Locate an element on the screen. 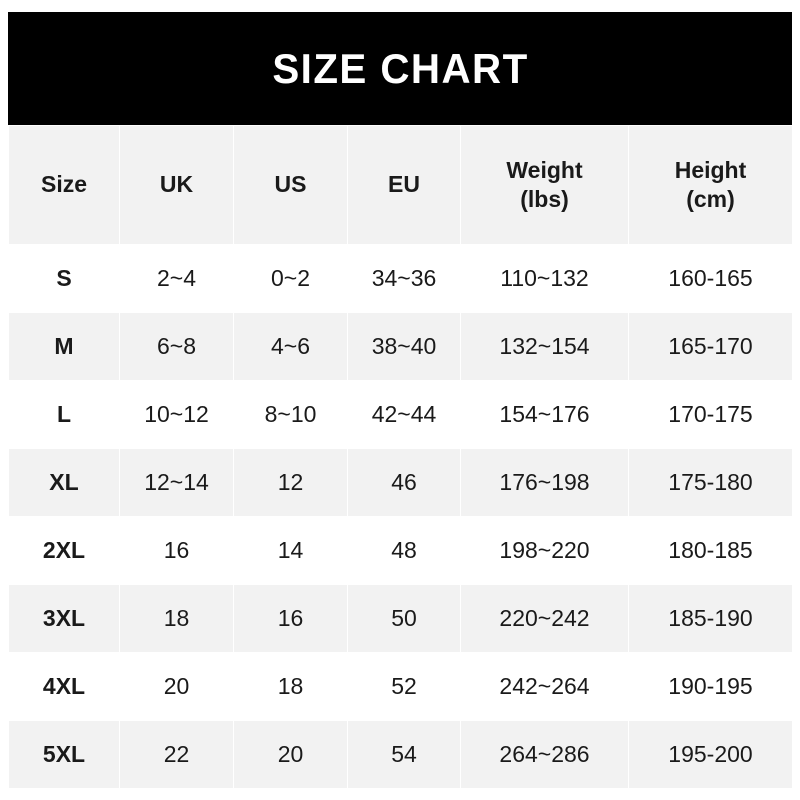  table-row: 3XL 18 16 50 220~242 185-190 is located at coordinates (400, 618).